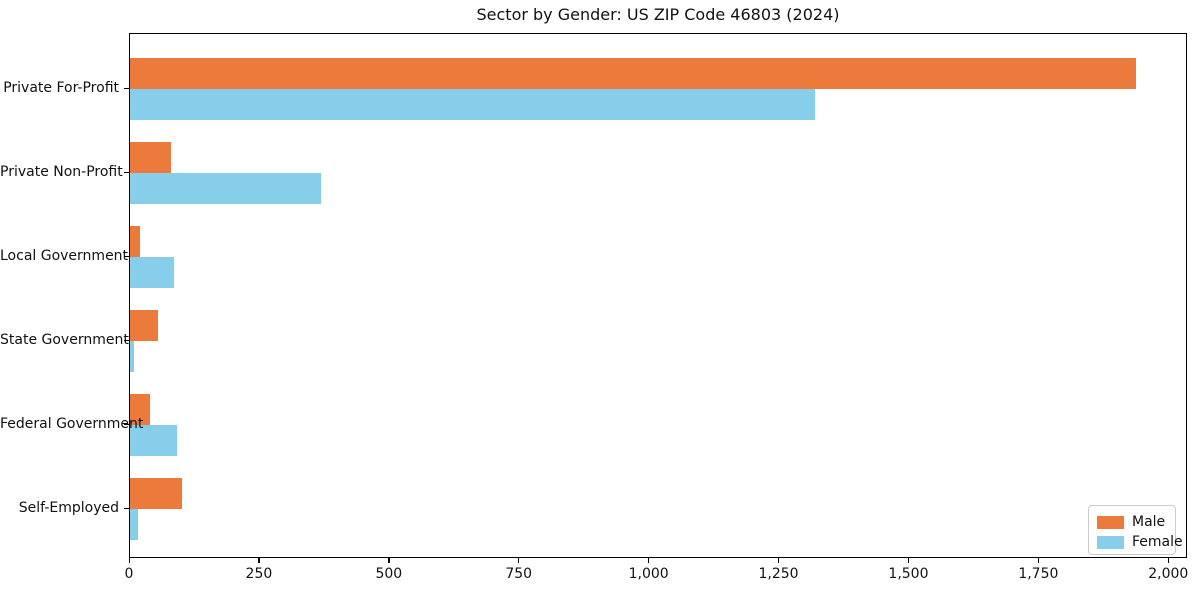  Describe the element at coordinates (135, 241) in the screenshot. I see `bar-male-local-government` at that location.